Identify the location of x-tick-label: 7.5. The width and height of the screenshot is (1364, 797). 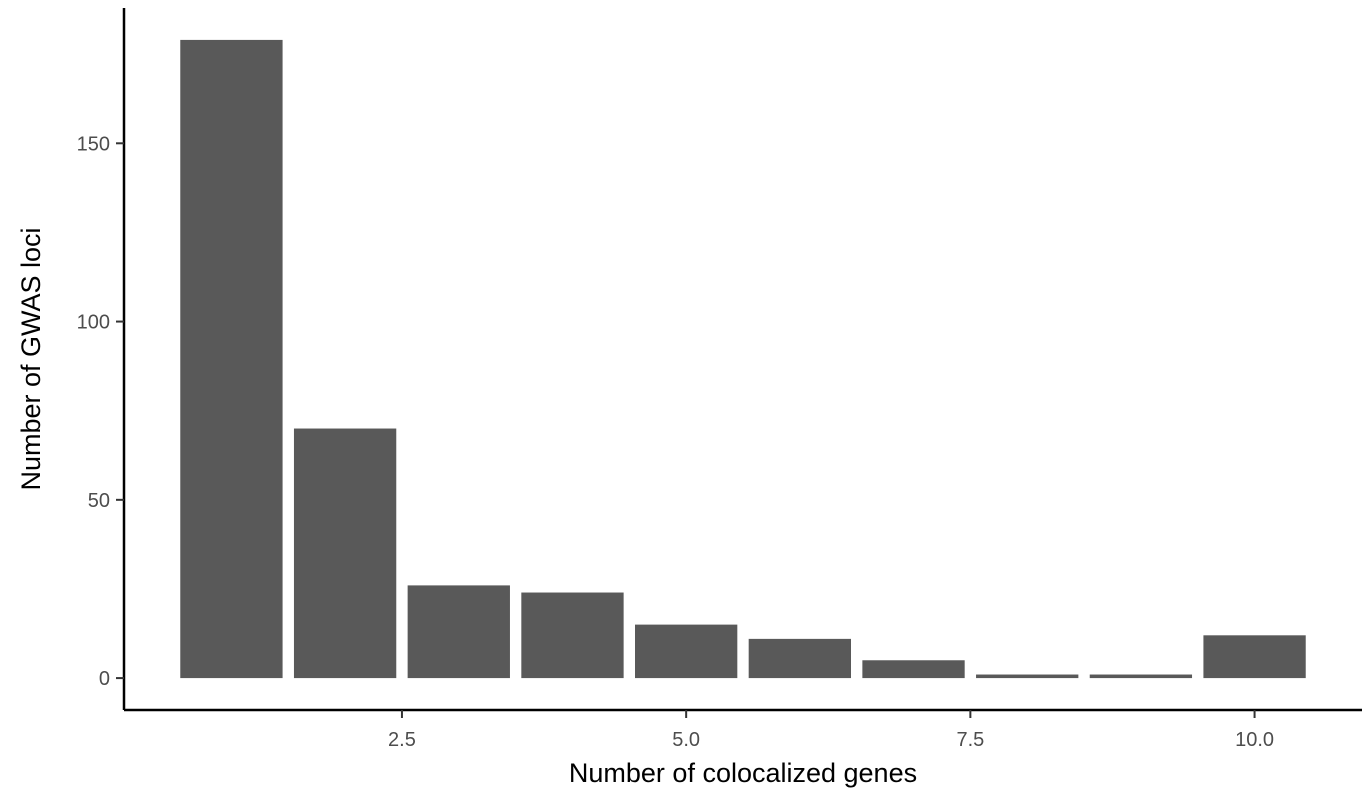
(970, 740).